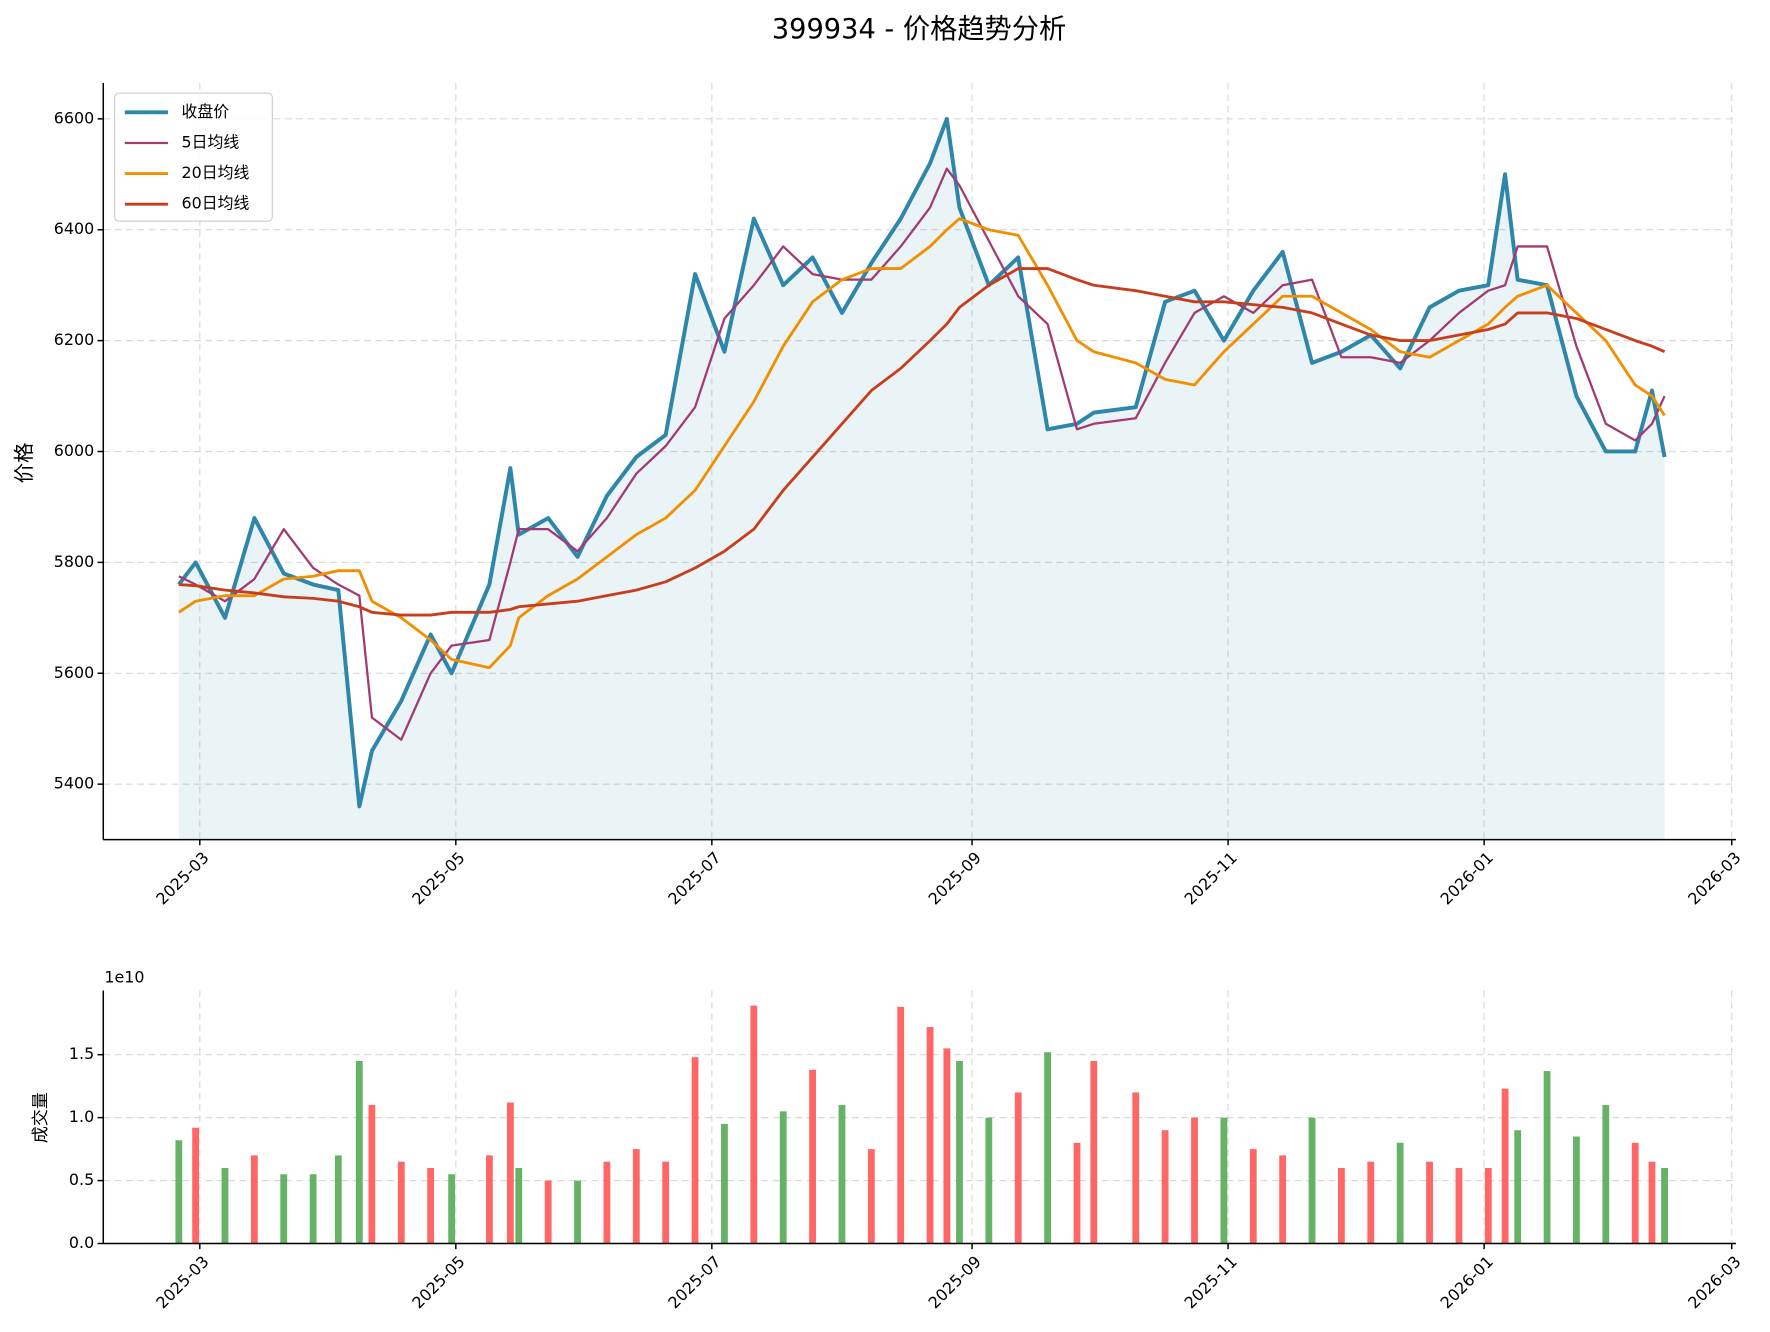 This screenshot has width=1770, height=1332. Describe the element at coordinates (211, 141) in the screenshot. I see `legend-label: 5日均线` at that location.